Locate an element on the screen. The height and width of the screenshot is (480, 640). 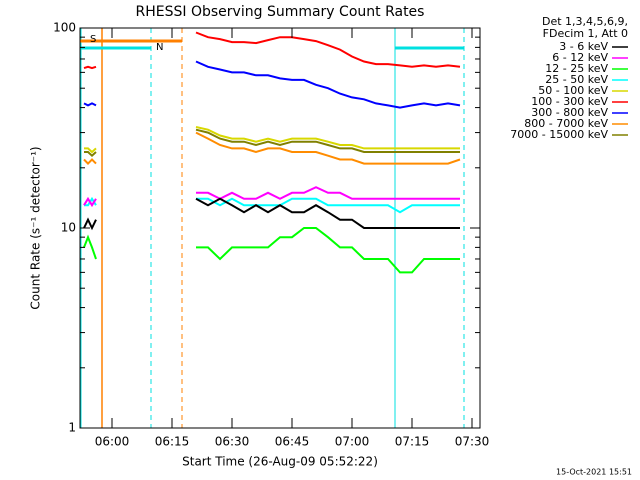
x-tick-label: 07:30 is located at coordinates (472, 442).